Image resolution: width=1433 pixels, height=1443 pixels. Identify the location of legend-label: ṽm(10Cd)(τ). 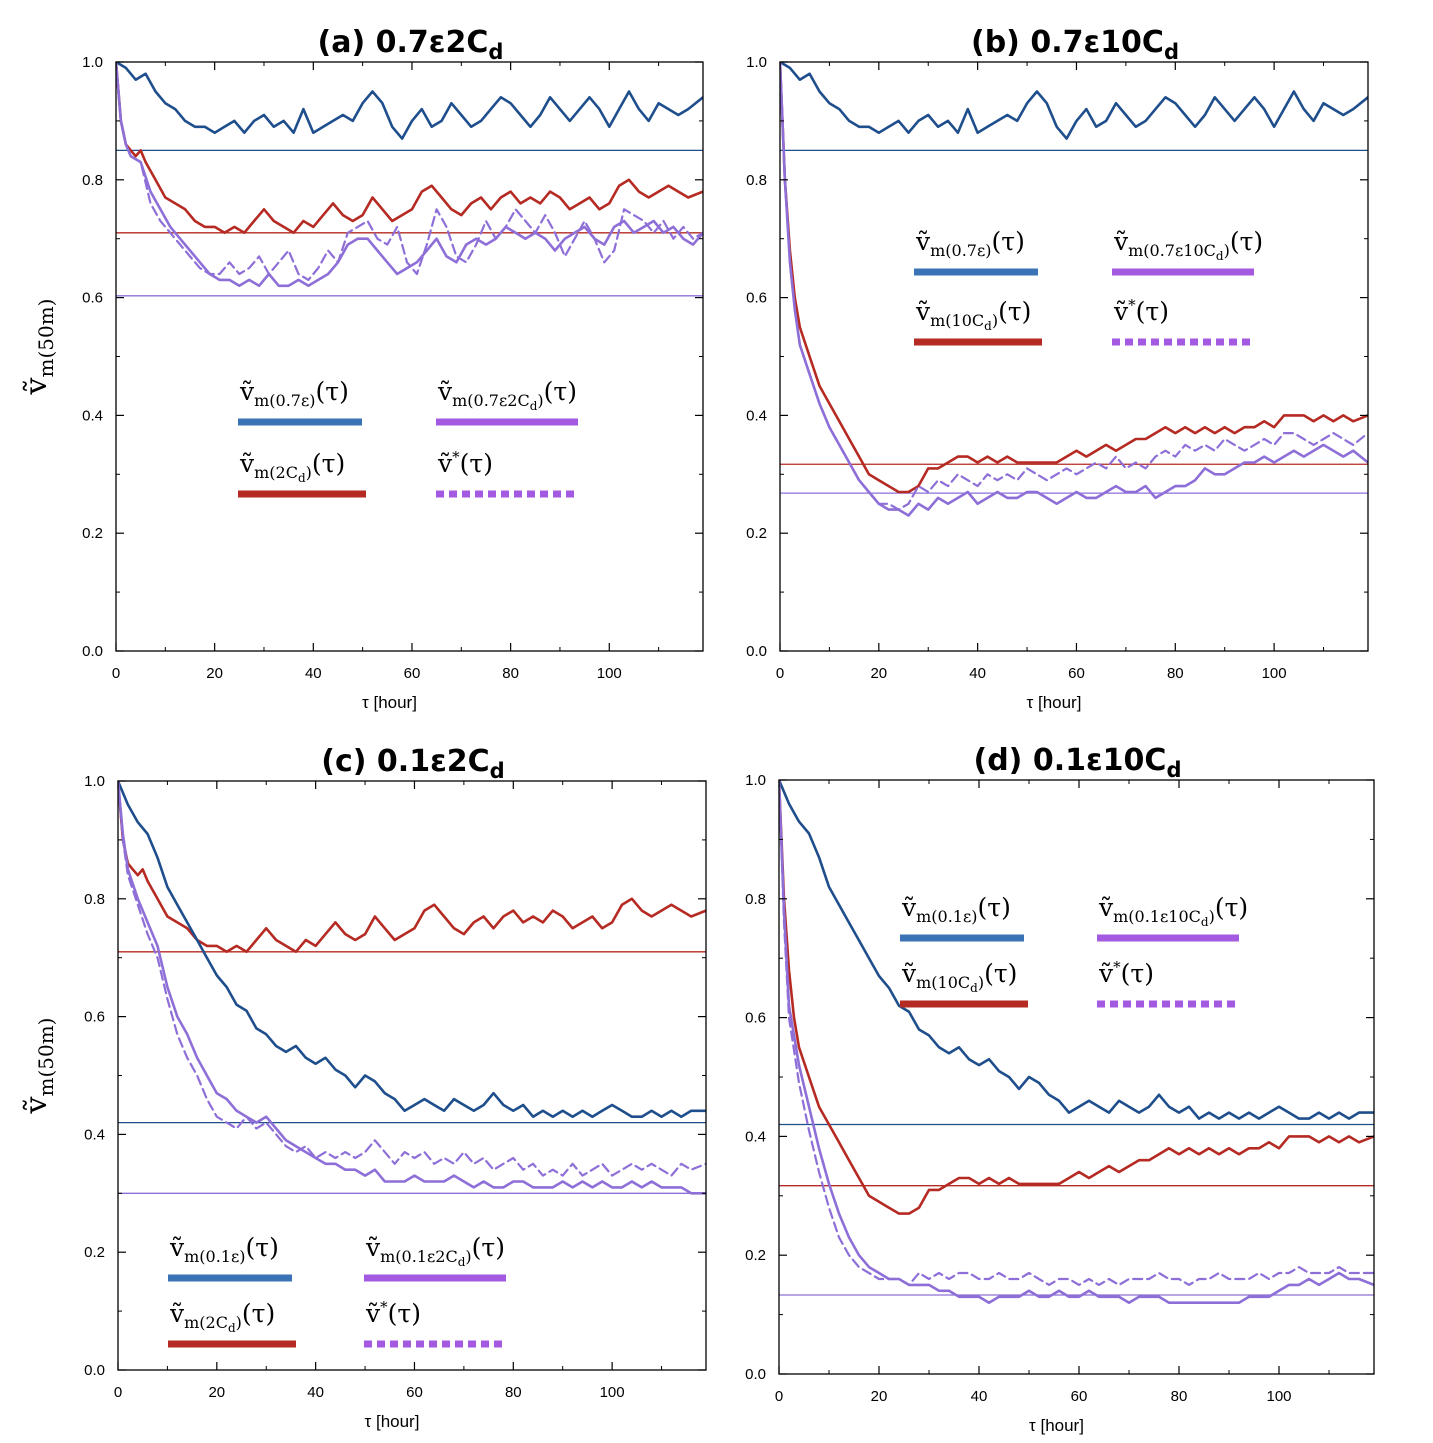
(973, 315).